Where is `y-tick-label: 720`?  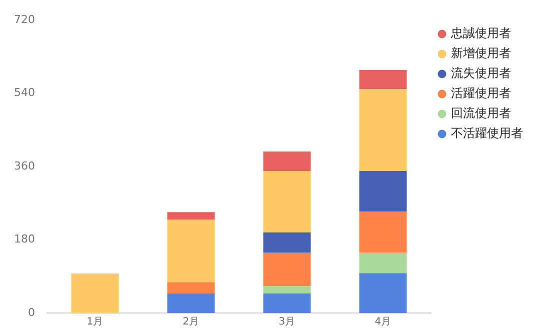 y-tick-label: 720 is located at coordinates (24, 19).